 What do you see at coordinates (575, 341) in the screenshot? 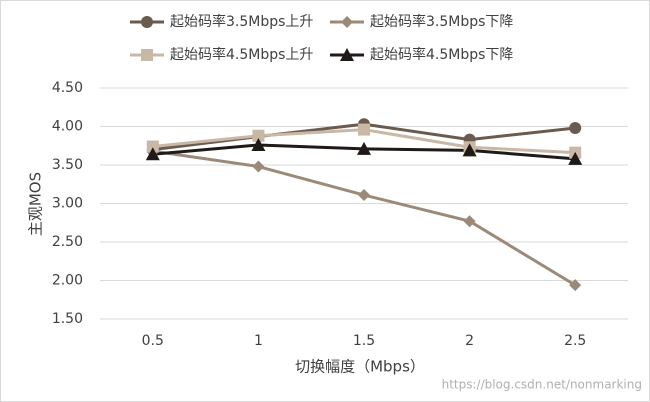
I see `x-tick-label: 2.5` at bounding box center [575, 341].